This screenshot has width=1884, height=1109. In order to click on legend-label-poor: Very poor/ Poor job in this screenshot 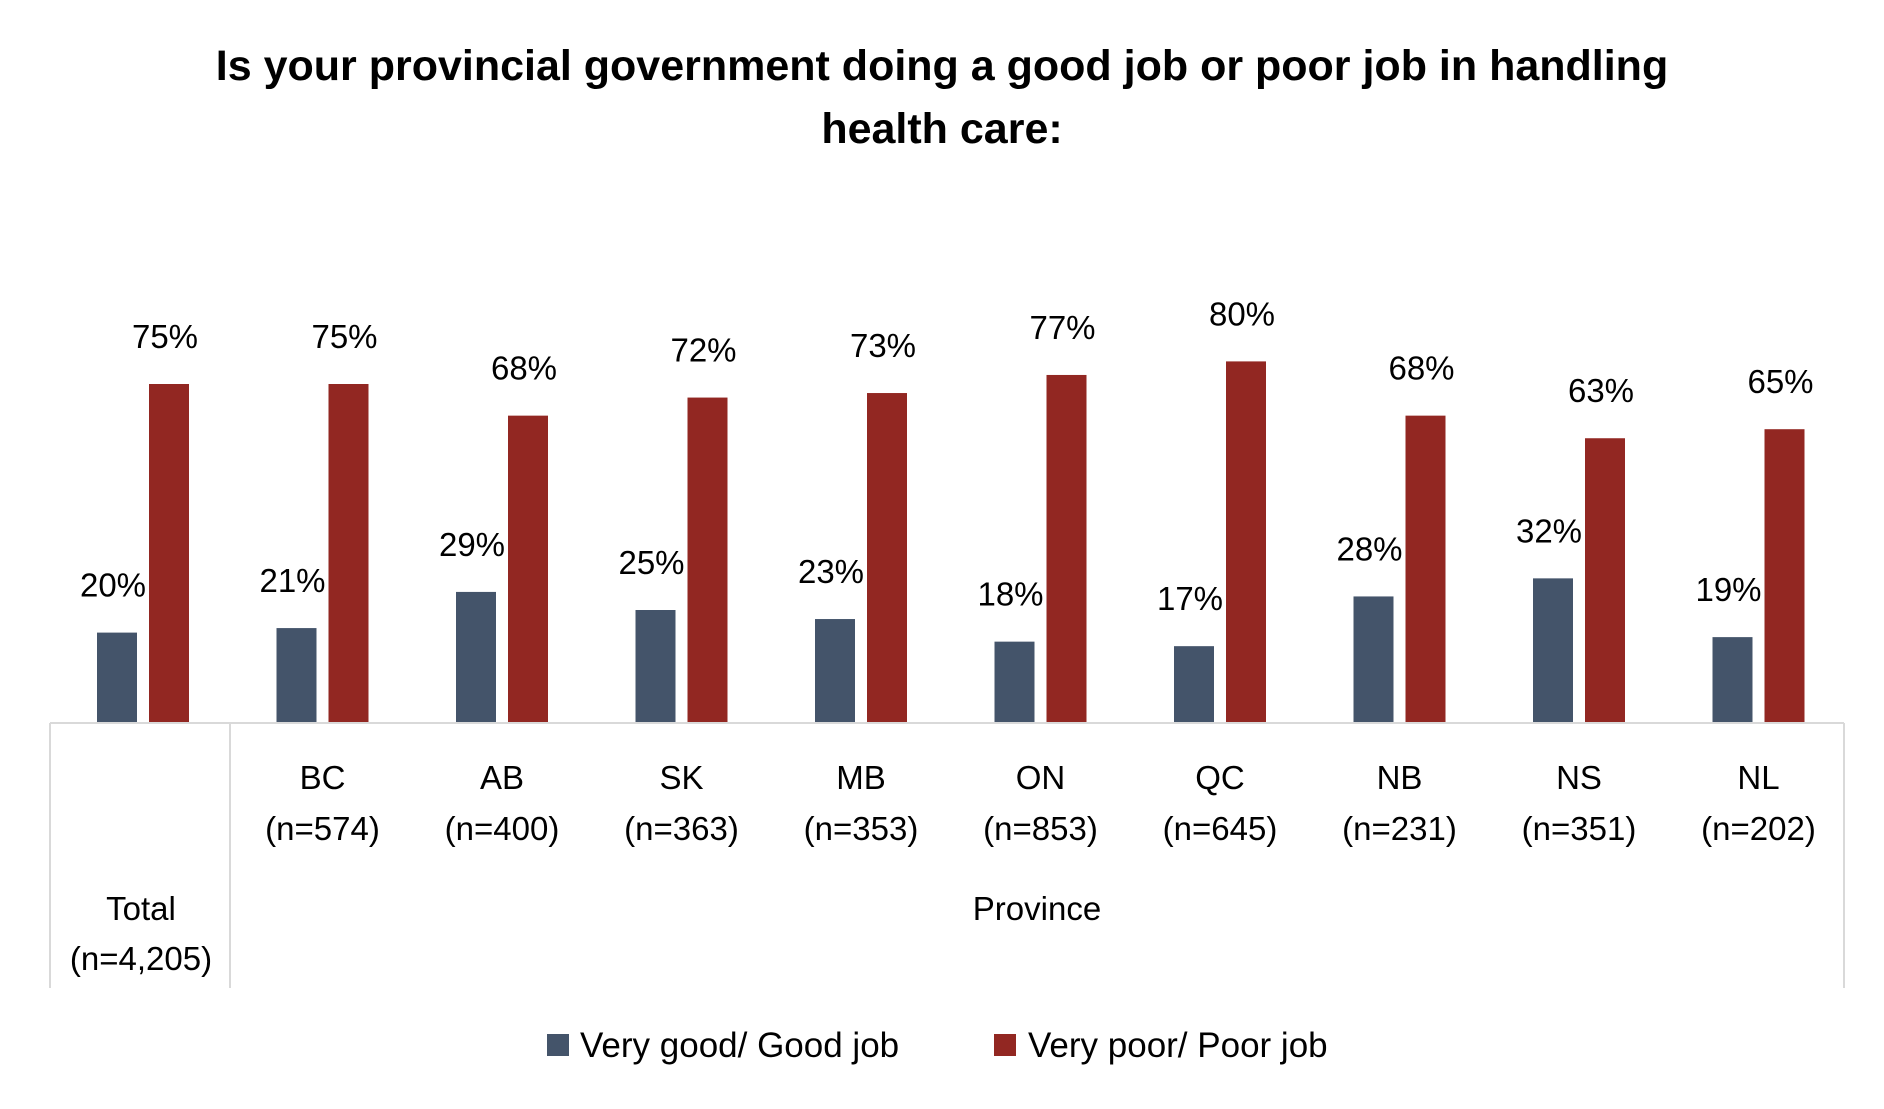, I will do `click(1178, 1045)`.